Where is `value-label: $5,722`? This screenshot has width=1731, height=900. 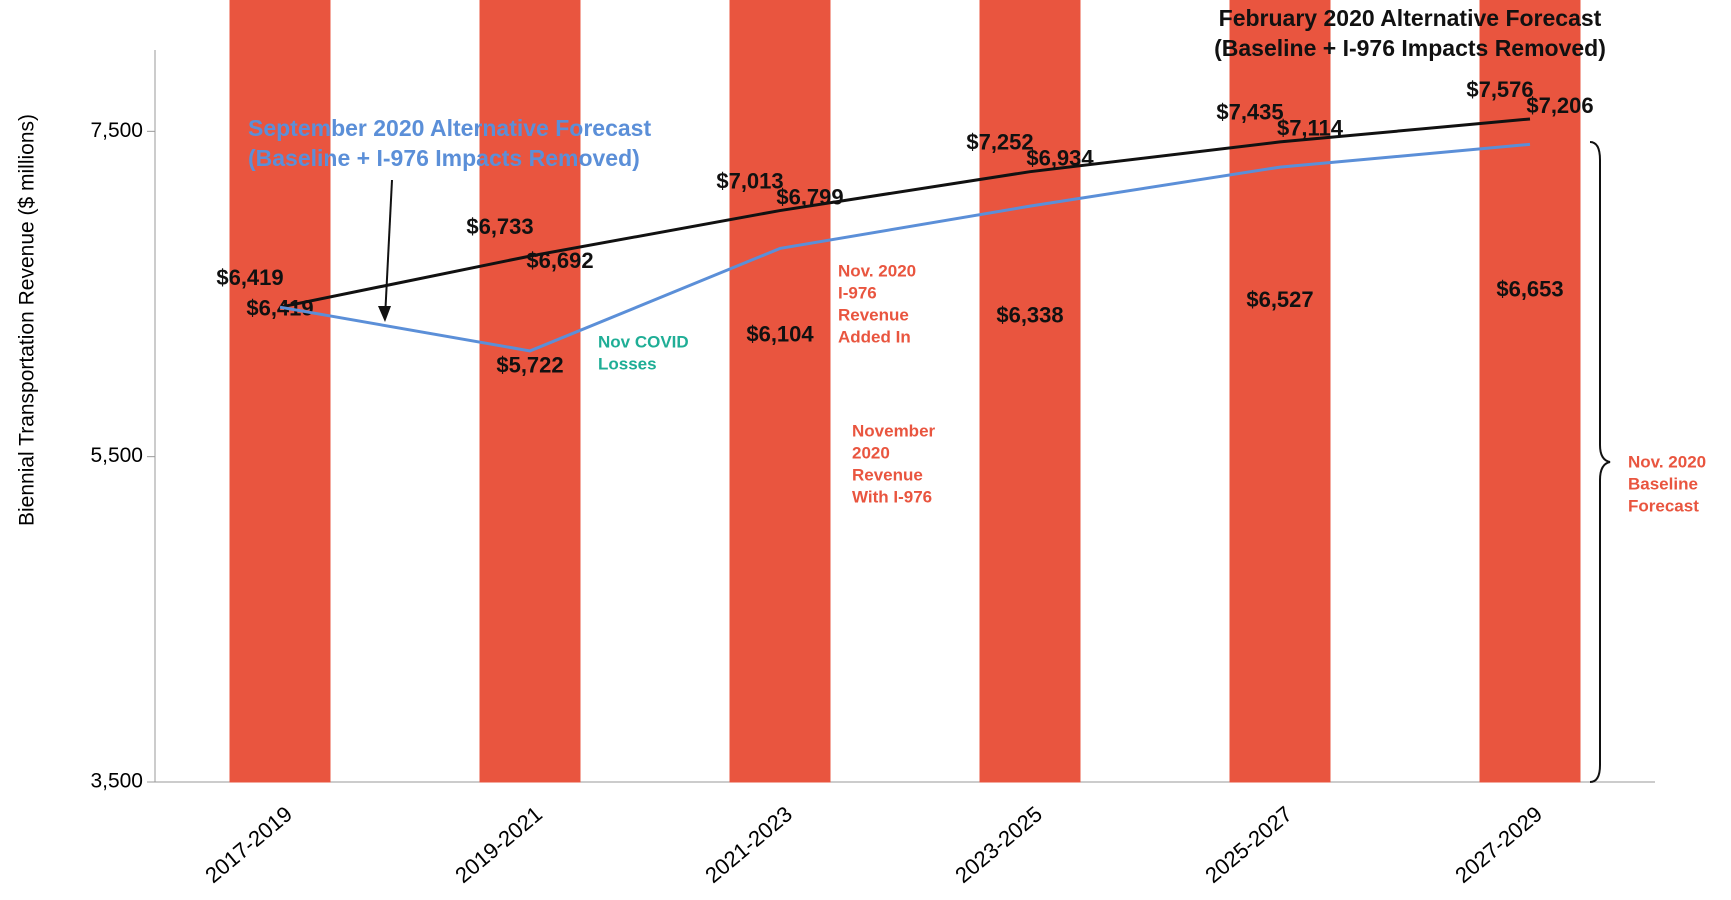 value-label: $5,722 is located at coordinates (529, 364).